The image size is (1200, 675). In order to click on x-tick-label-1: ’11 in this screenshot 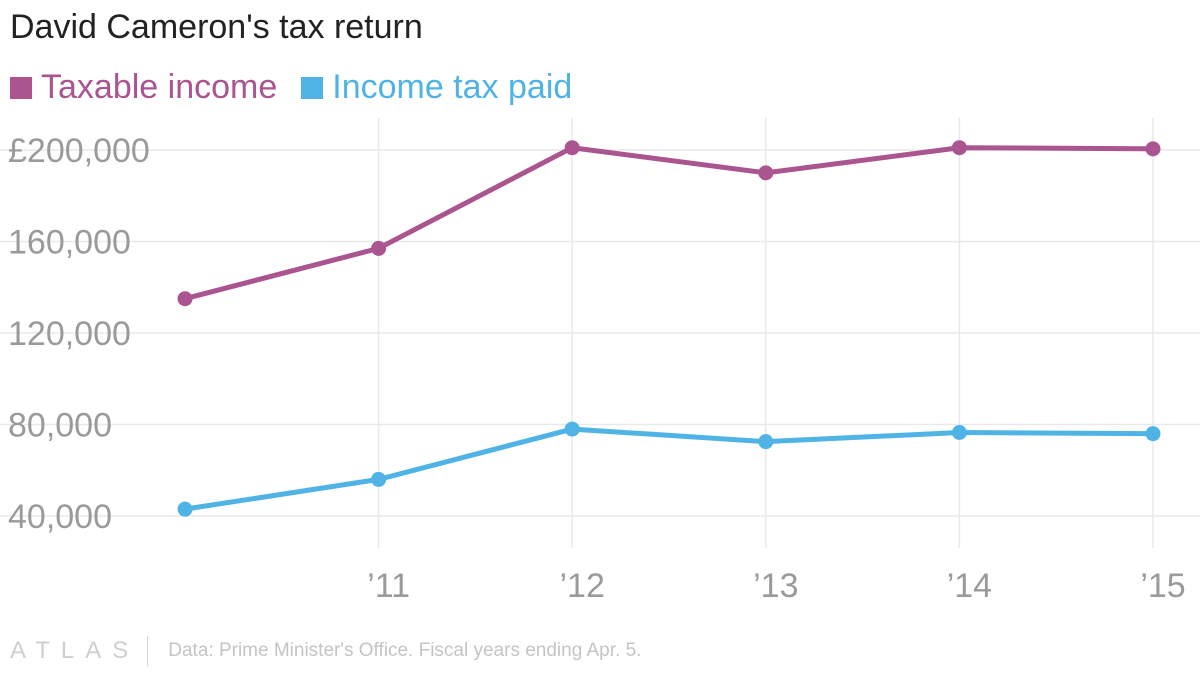, I will do `click(388, 586)`.